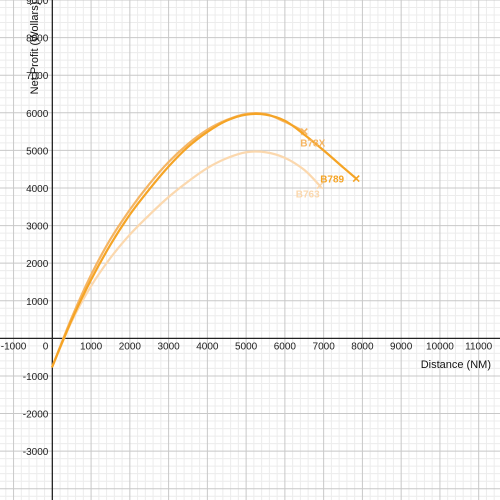 The height and width of the screenshot is (500, 500). I want to click on y-tick-label: 5000, so click(37, 151).